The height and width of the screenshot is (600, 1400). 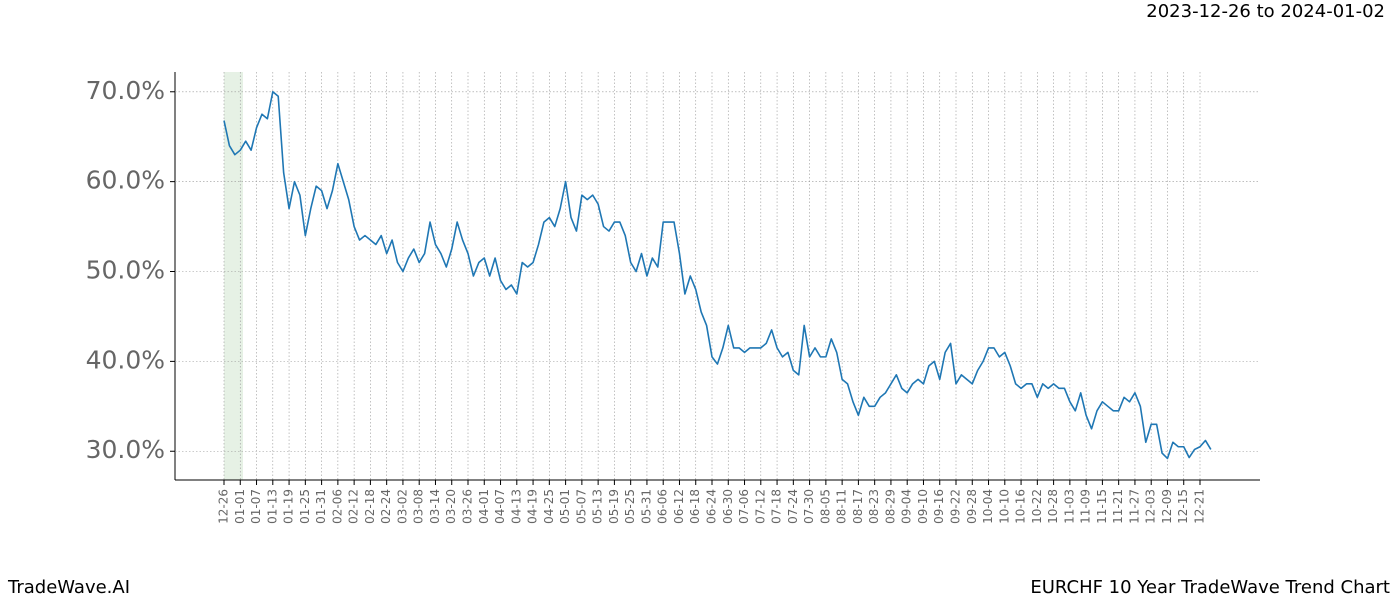 I want to click on x-tick-label: 11-27, so click(x=1134, y=506).